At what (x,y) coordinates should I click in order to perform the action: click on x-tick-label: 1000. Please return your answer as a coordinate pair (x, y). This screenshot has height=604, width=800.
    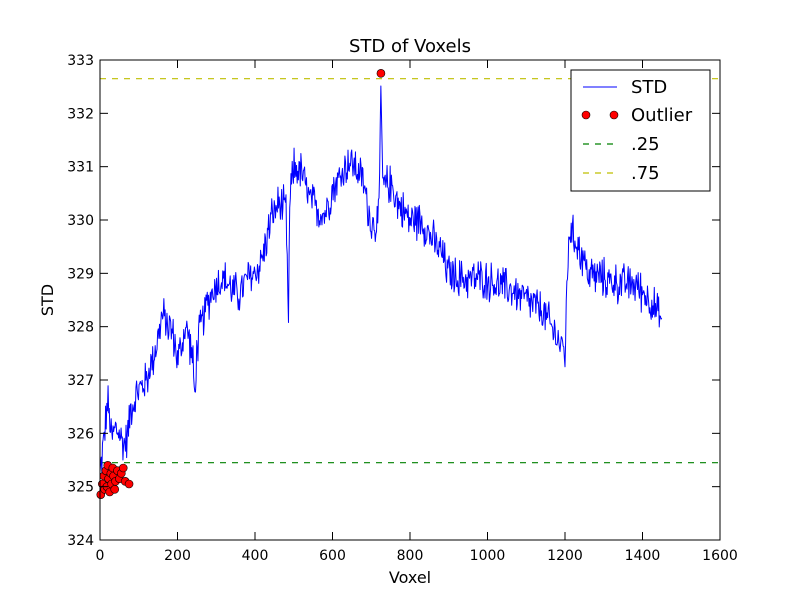
    Looking at the image, I should click on (488, 556).